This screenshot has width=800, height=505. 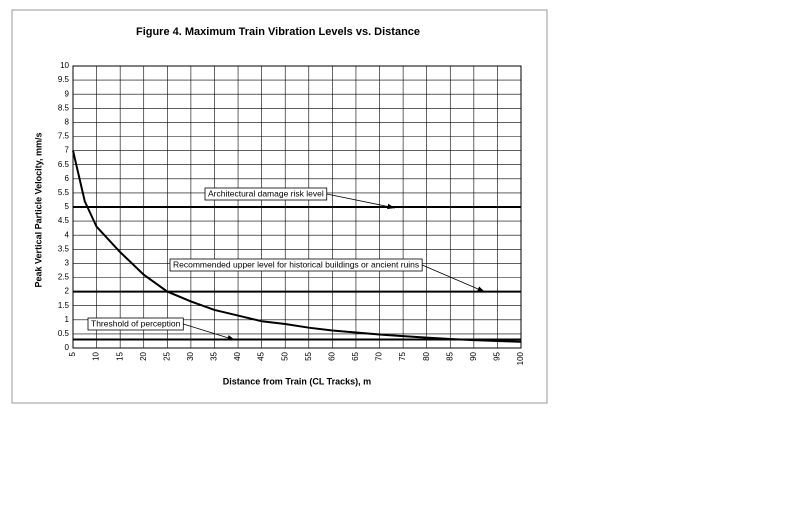 What do you see at coordinates (497, 355) in the screenshot?
I see `x-tick-label: 95` at bounding box center [497, 355].